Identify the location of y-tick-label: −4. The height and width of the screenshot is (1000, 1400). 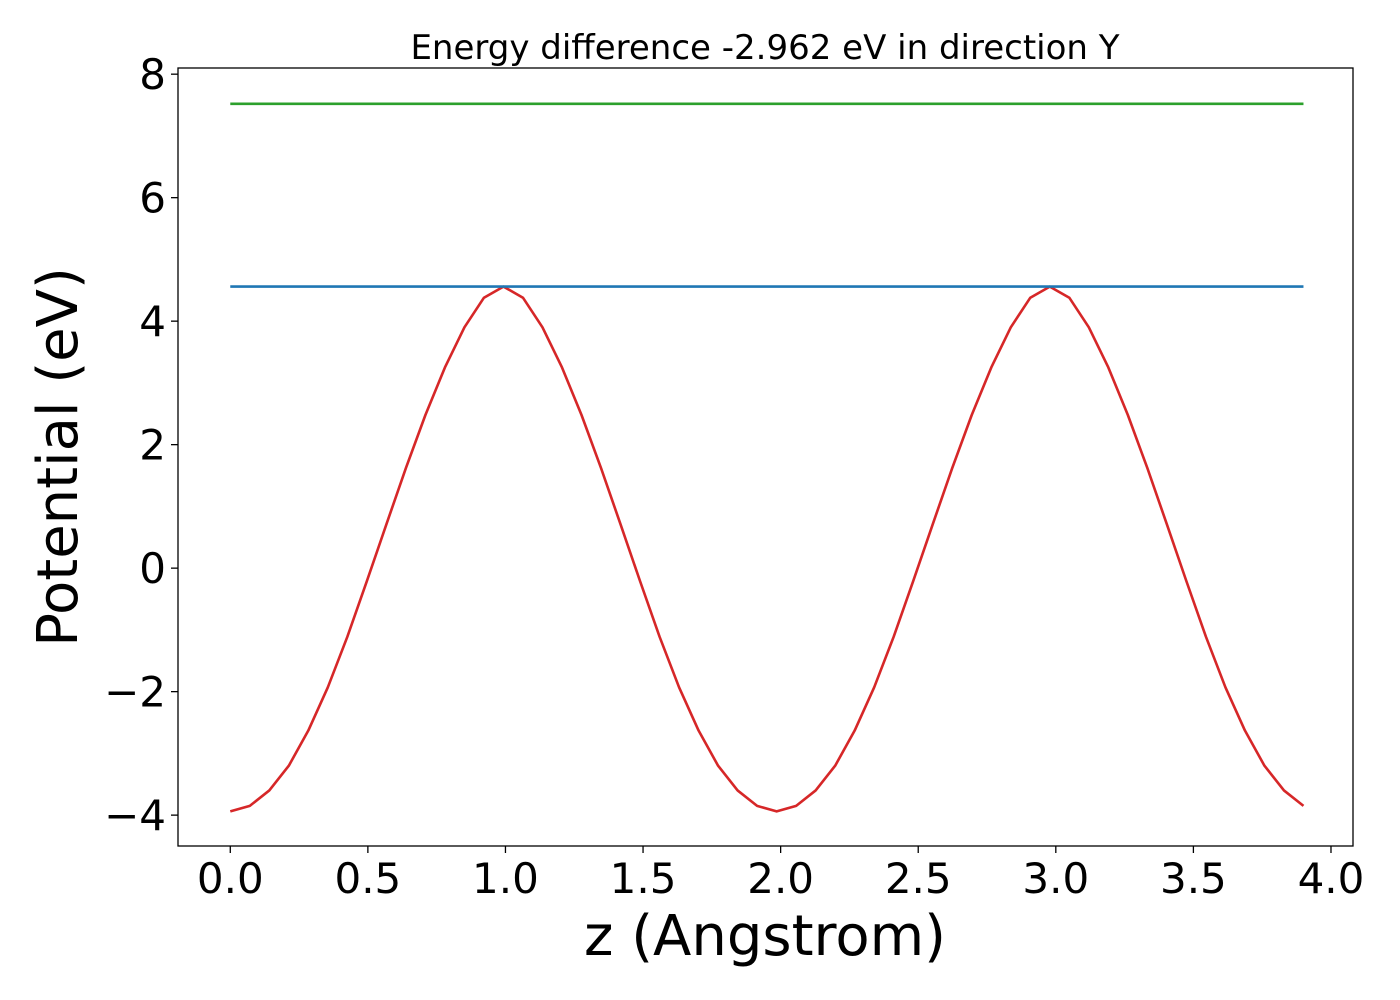
(135, 815).